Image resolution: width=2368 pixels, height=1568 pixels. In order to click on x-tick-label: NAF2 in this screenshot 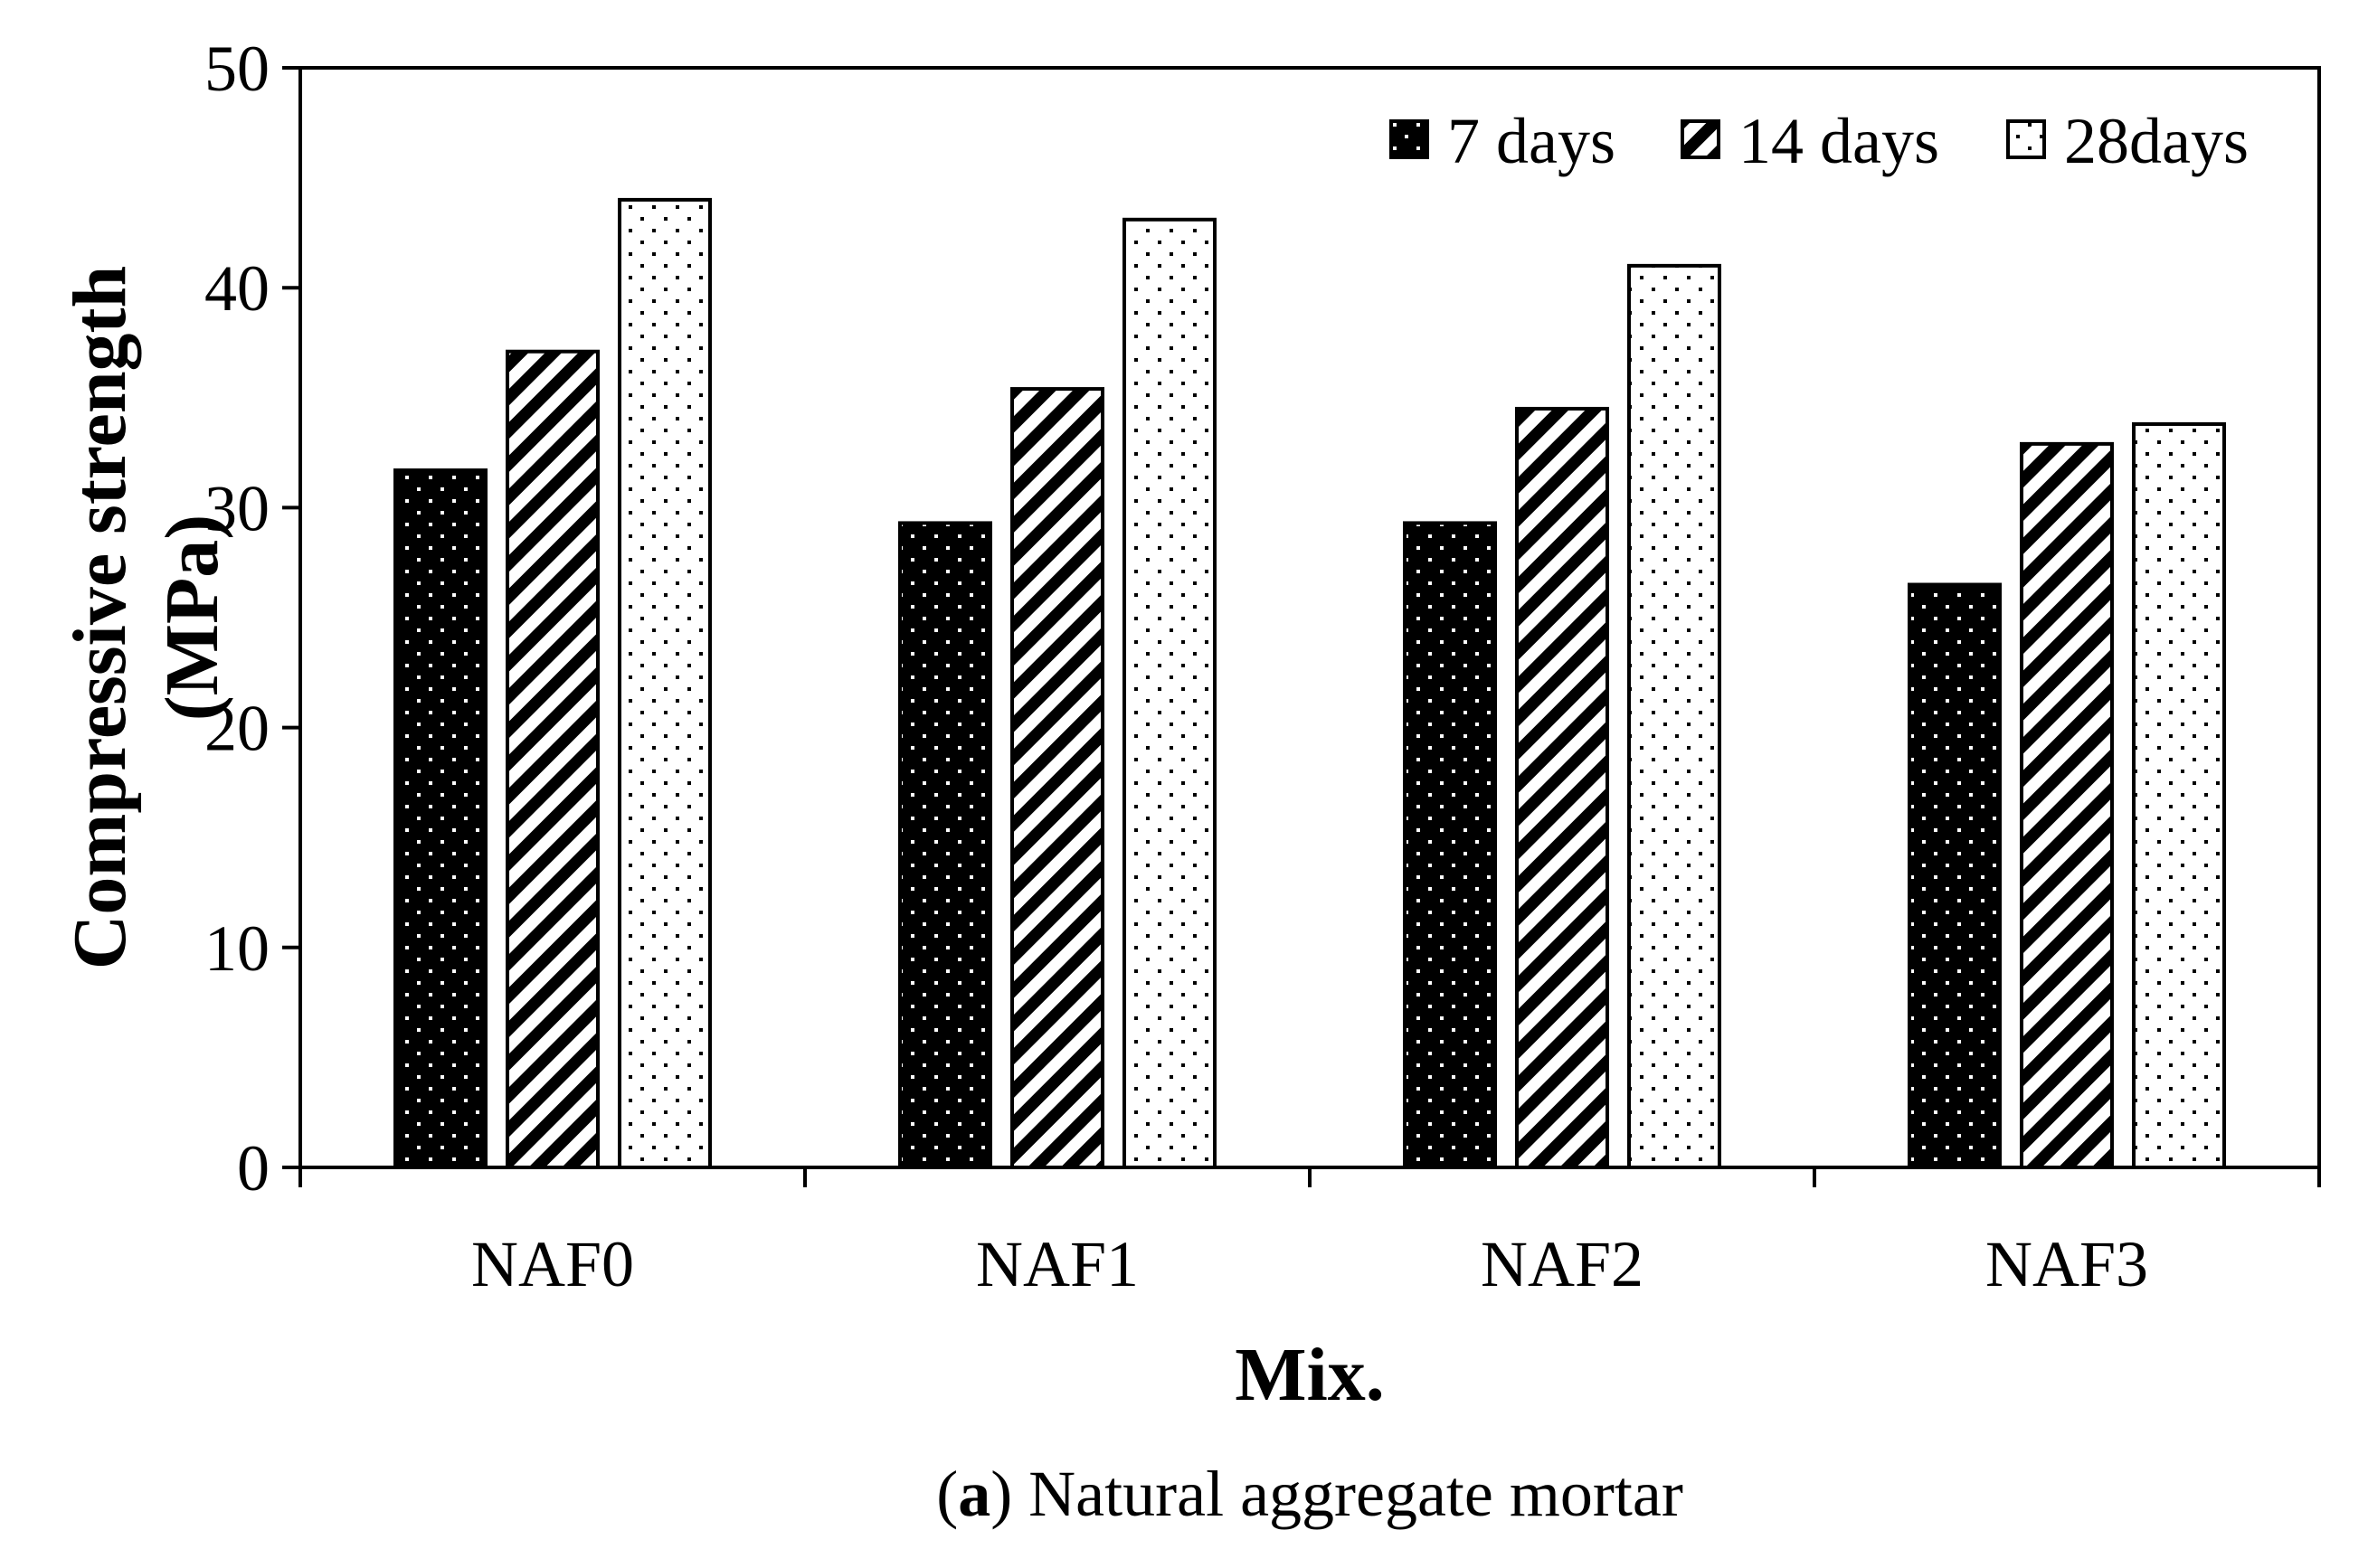, I will do `click(1562, 1264)`.